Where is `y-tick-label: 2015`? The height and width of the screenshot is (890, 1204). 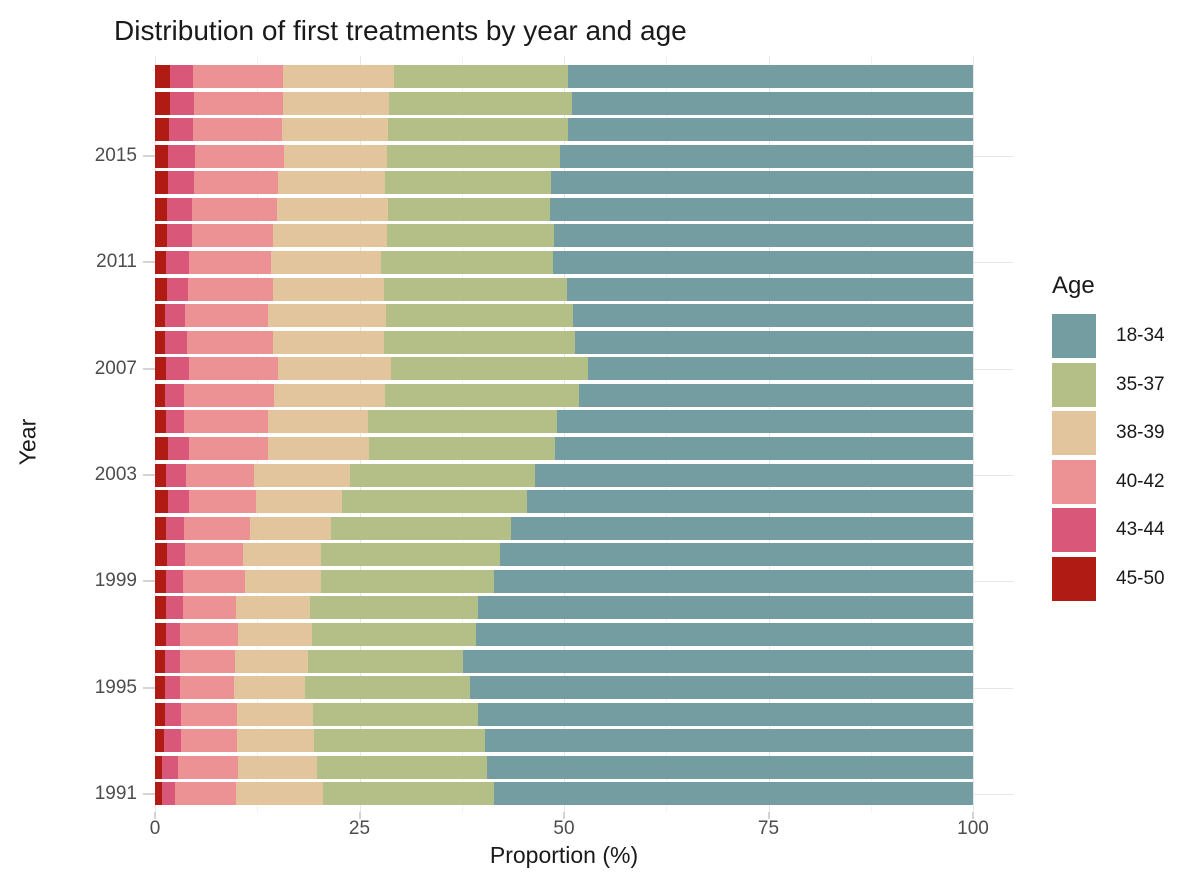
y-tick-label: 2015 is located at coordinates (115, 156).